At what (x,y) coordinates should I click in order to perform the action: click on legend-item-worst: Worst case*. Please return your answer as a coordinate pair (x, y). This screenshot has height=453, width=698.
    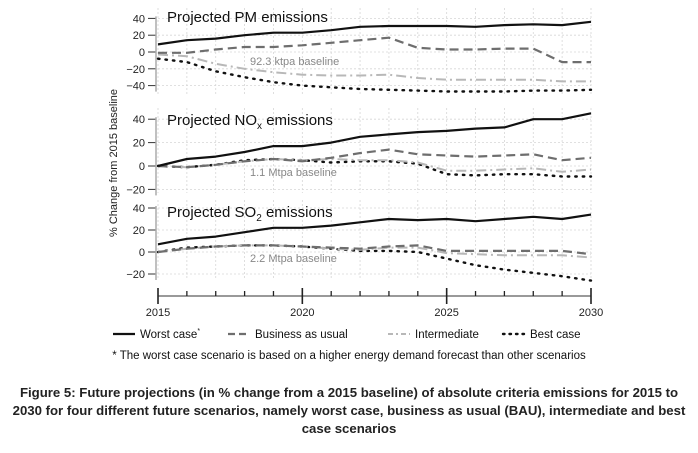
    Looking at the image, I should click on (156, 334).